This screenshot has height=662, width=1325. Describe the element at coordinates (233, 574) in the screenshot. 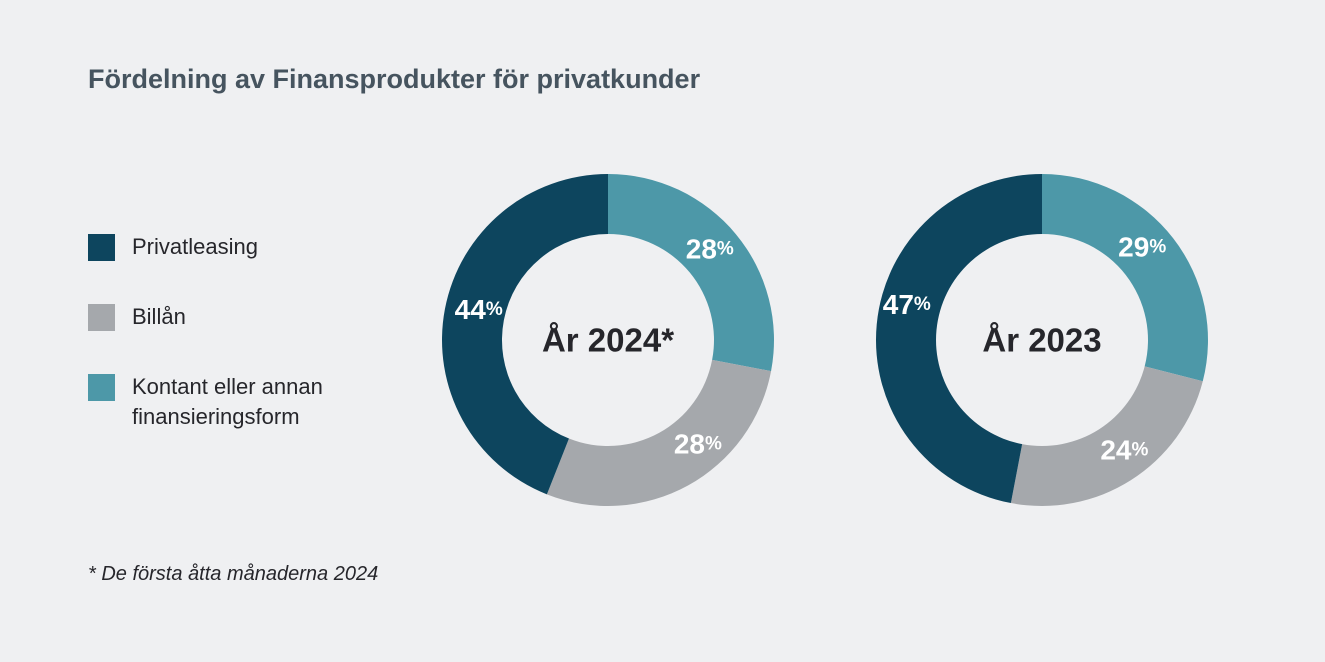

I see `footnote: * De första åtta månaderna 2024` at that location.